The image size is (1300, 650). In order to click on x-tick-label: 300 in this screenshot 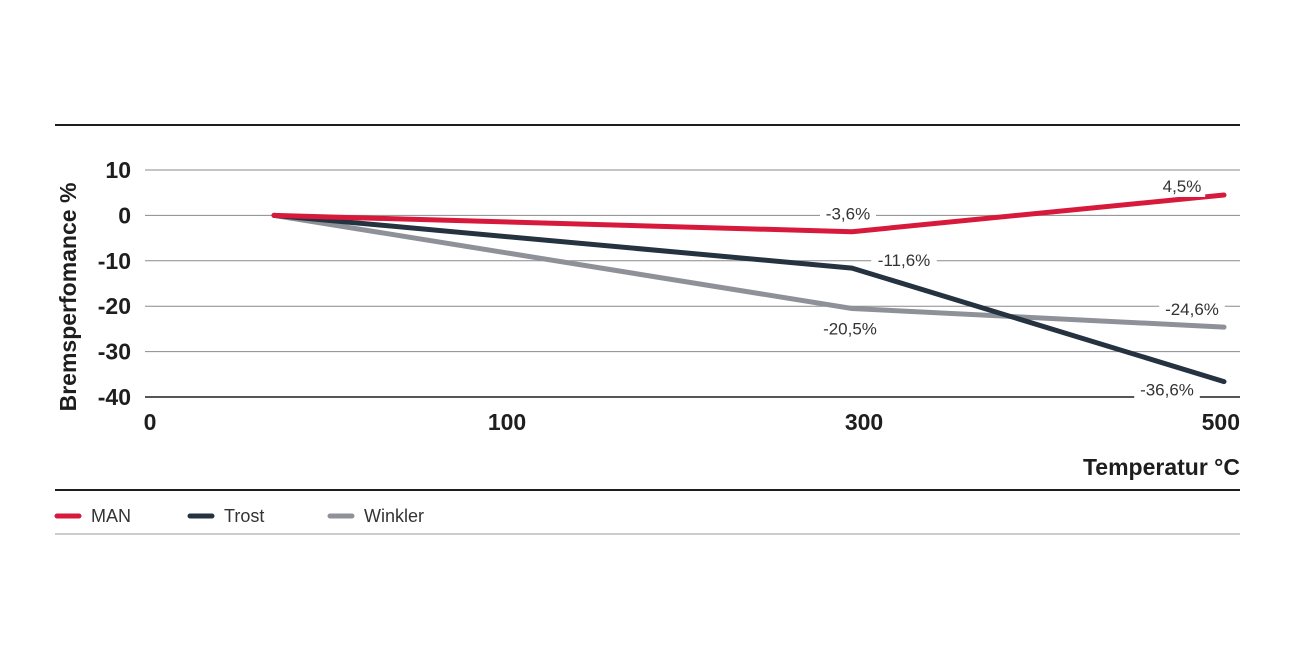, I will do `click(864, 422)`.